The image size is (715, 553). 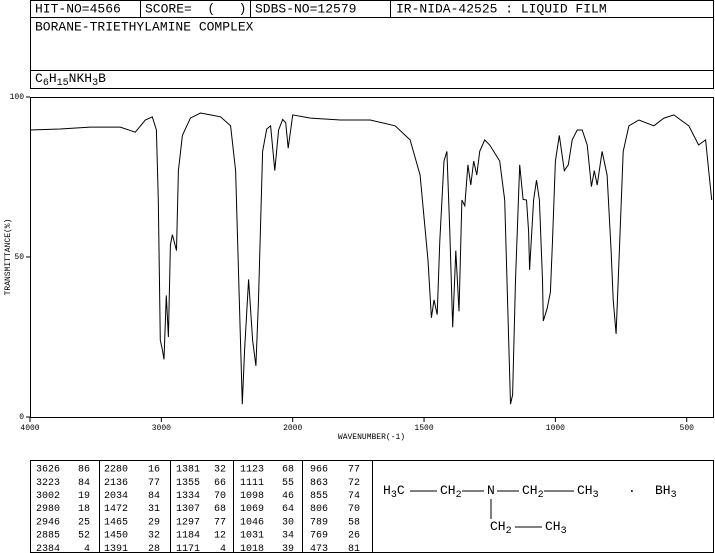 What do you see at coordinates (17, 97) in the screenshot?
I see `y-tick-label: 100` at bounding box center [17, 97].